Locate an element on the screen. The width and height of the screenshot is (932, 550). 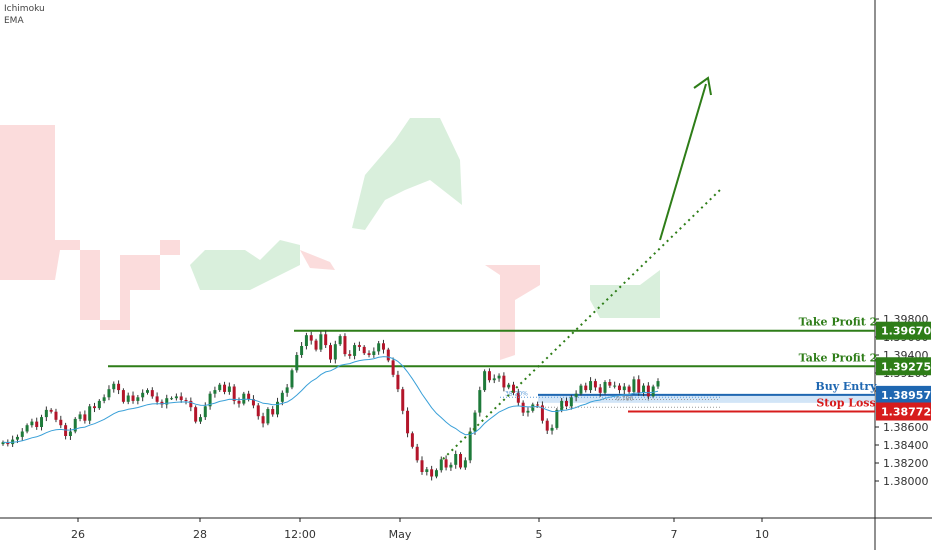
price-badge-value: 1.38957 is located at coordinates (906, 395).